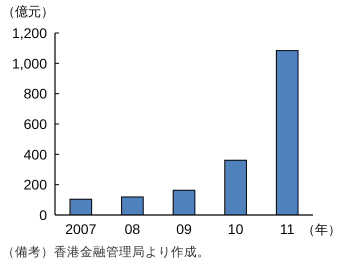 The image size is (338, 267). I want to click on x-tick-label: 09, so click(184, 229).